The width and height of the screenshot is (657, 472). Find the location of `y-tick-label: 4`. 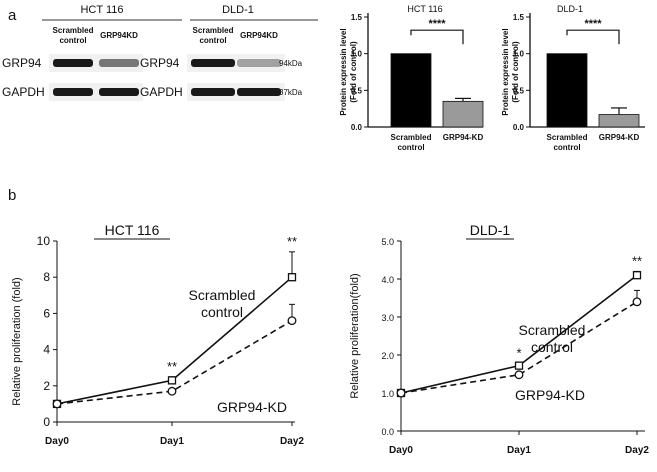

y-tick-label: 4 is located at coordinates (46, 350).